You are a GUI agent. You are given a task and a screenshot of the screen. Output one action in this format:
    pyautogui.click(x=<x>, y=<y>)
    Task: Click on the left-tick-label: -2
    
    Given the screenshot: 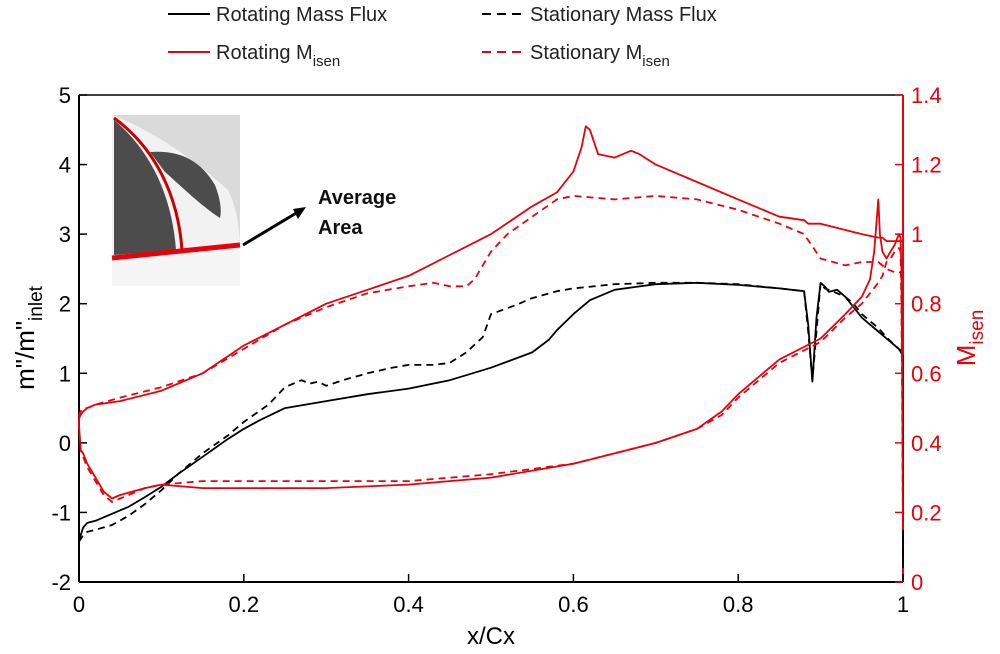 What is the action you would take?
    pyautogui.click(x=61, y=582)
    